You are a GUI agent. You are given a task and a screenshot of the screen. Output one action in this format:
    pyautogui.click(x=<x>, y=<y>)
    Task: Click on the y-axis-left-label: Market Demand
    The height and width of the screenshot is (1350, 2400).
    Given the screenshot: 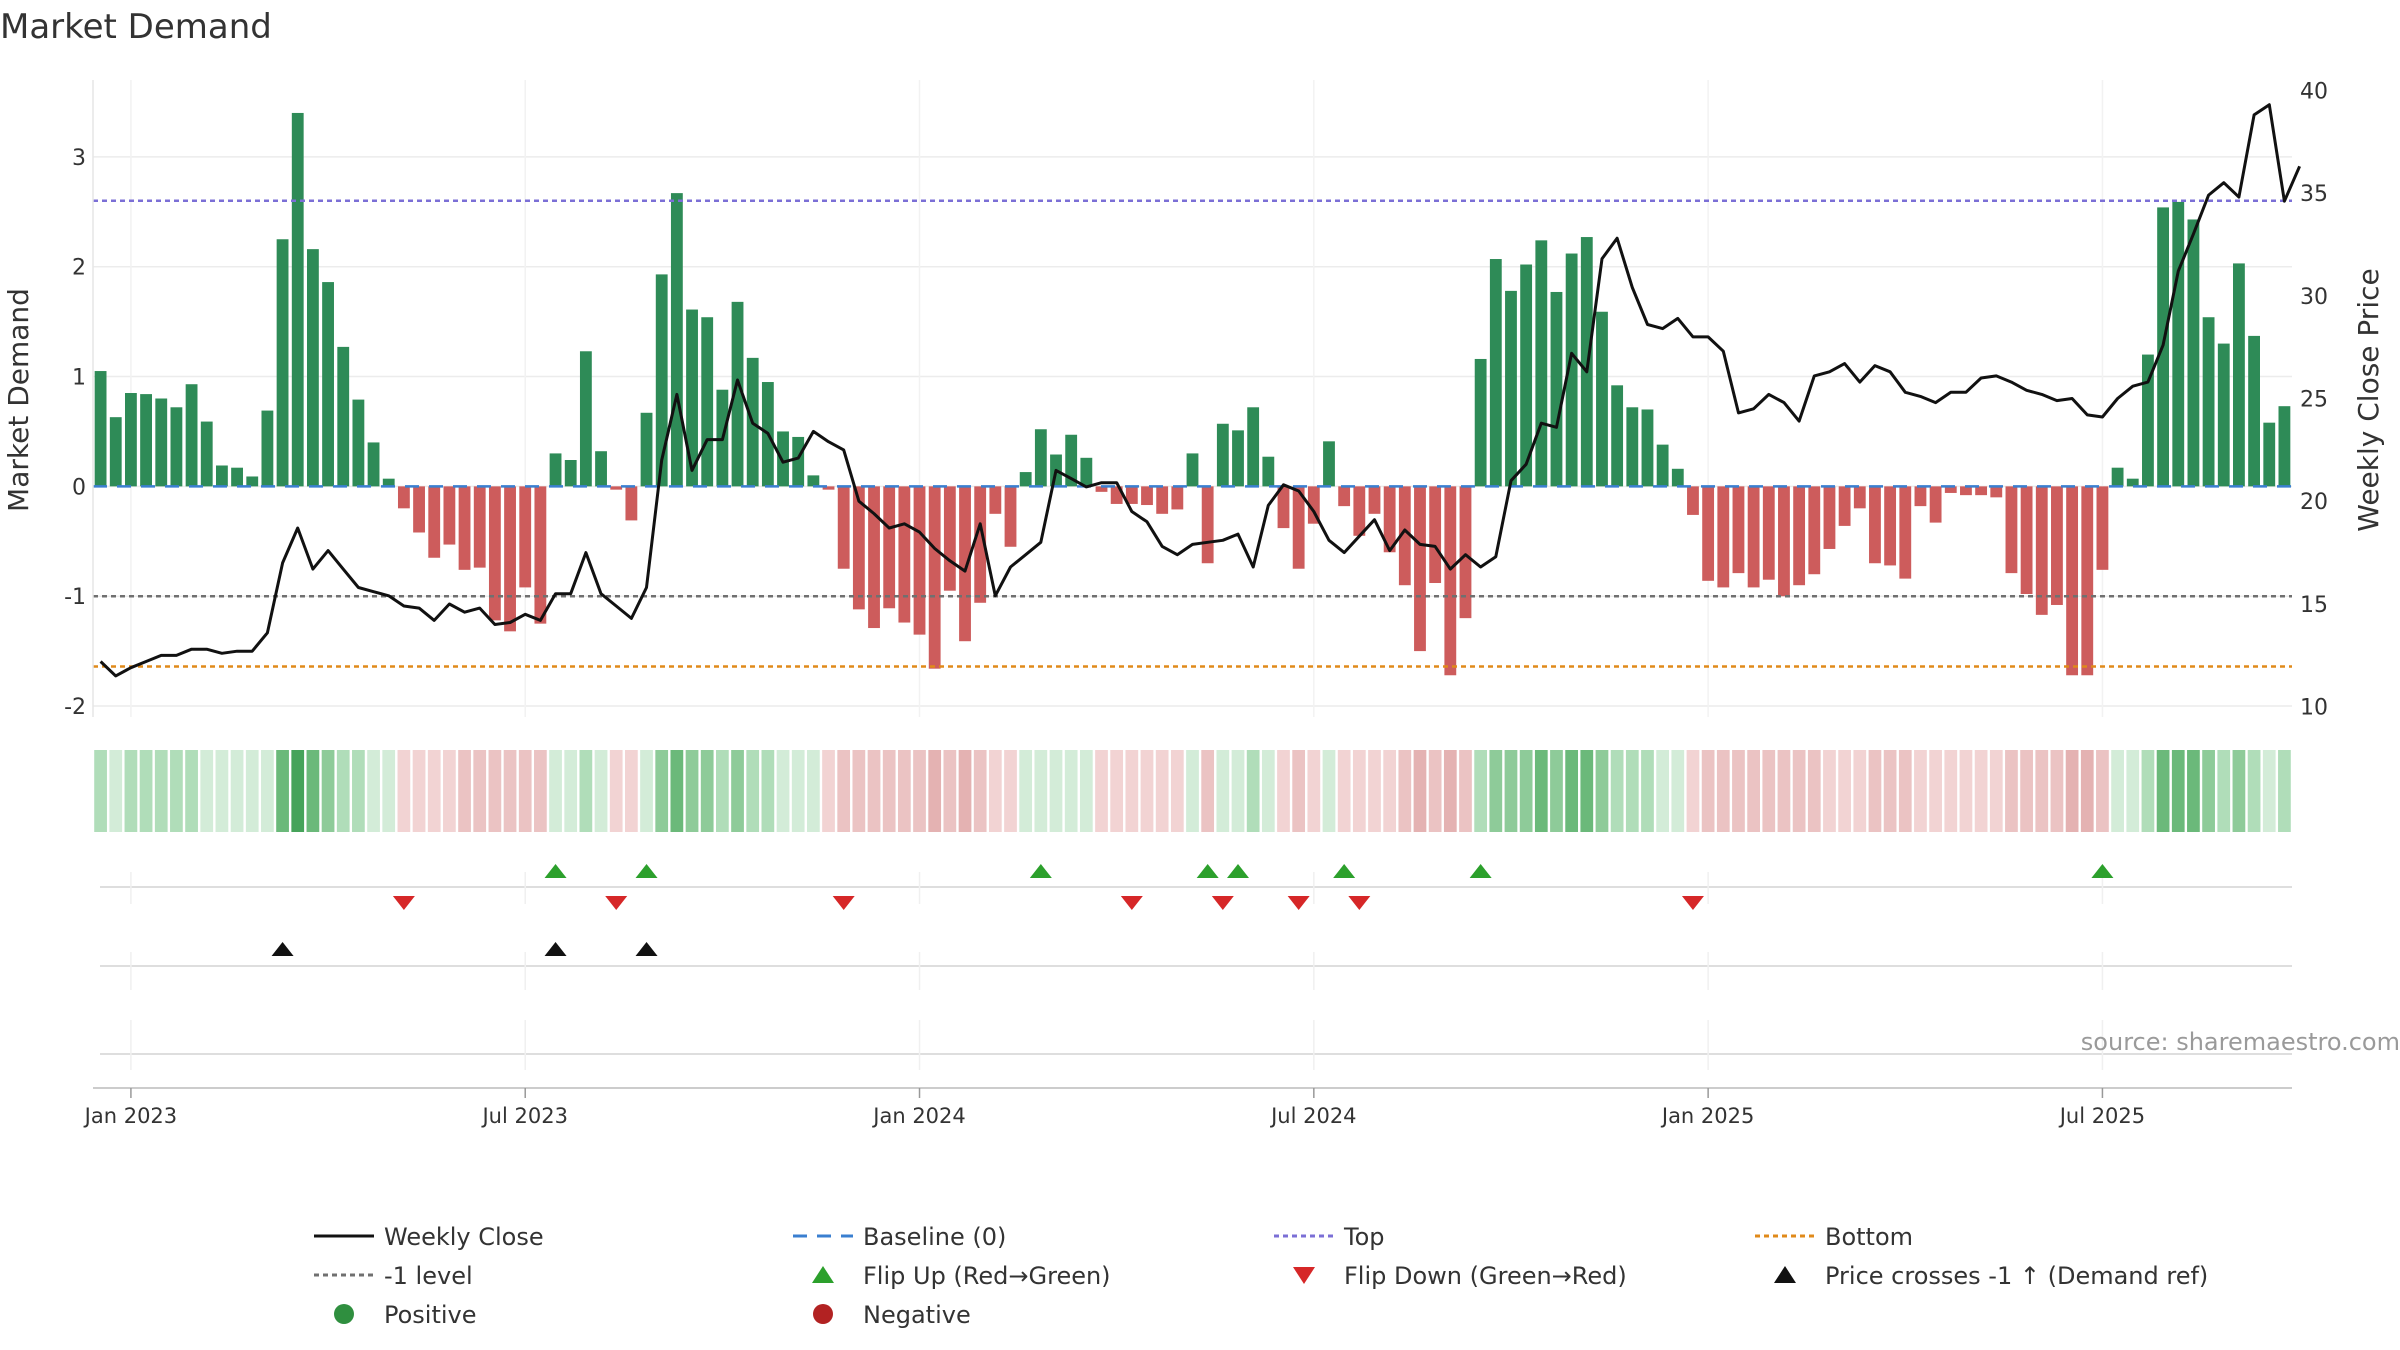 What is the action you would take?
    pyautogui.click(x=18, y=400)
    